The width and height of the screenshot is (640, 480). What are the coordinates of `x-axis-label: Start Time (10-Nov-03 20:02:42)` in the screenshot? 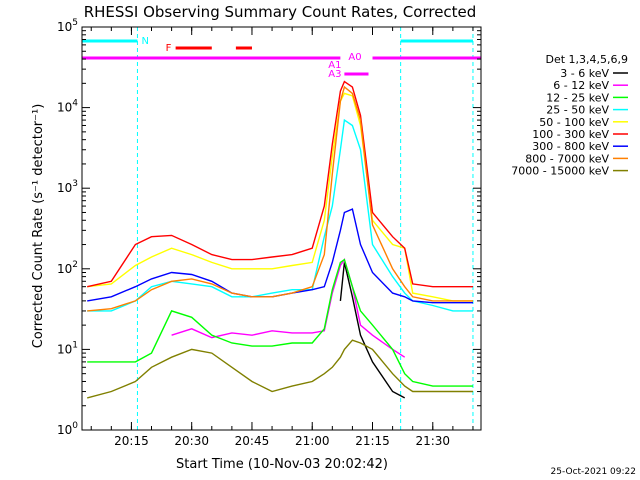 It's located at (282, 464).